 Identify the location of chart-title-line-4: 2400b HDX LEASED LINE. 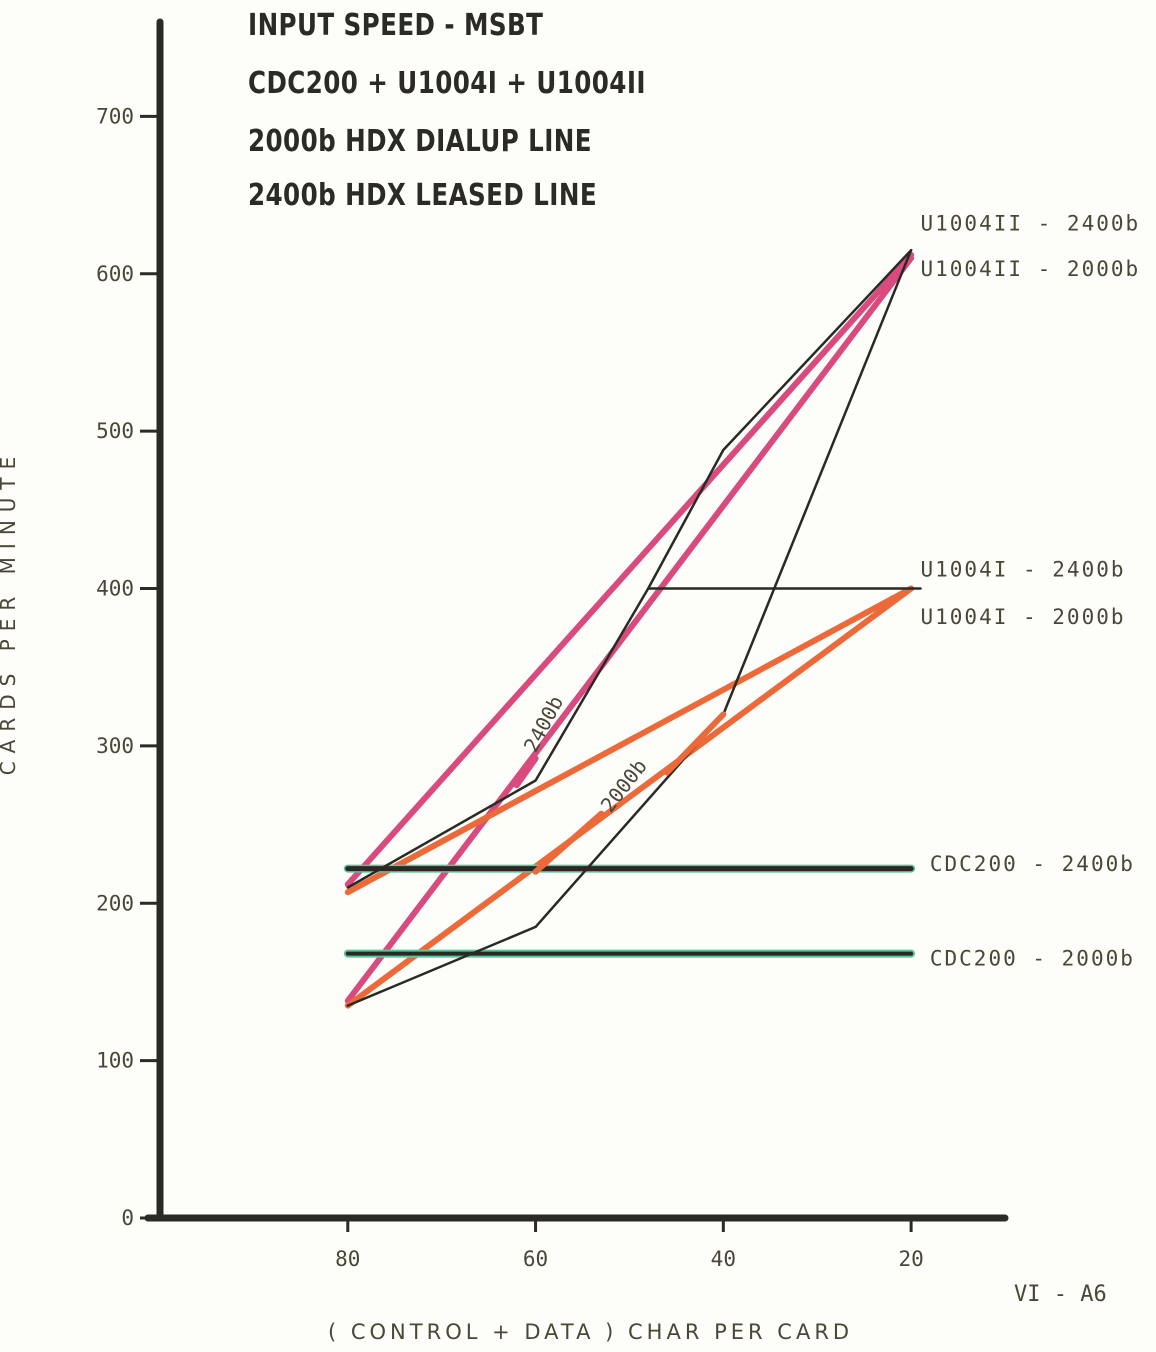
(423, 195).